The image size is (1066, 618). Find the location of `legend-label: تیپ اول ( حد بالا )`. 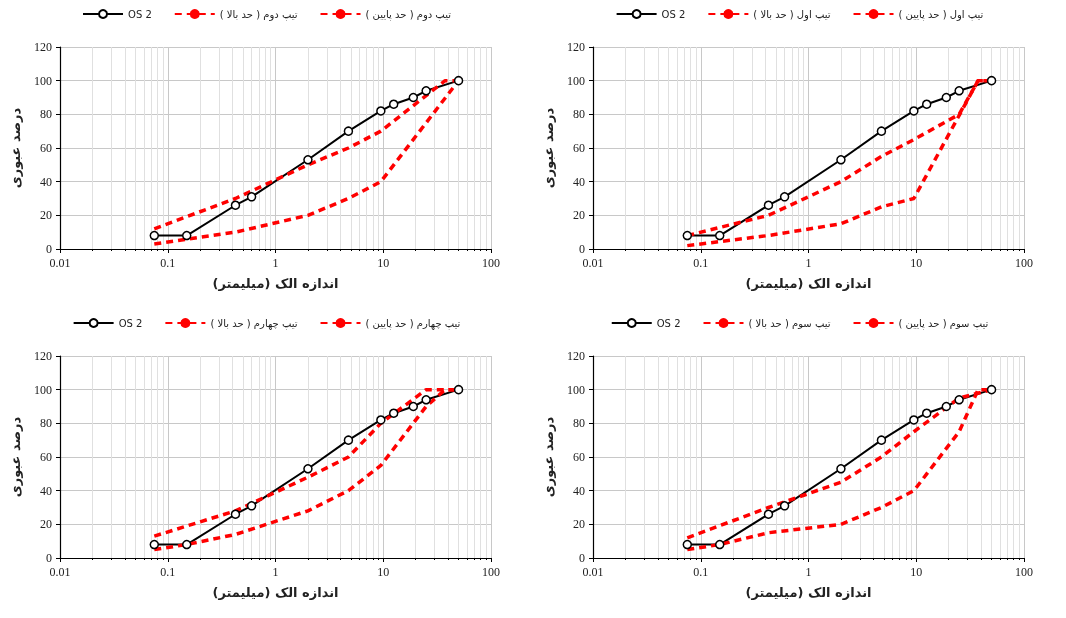

legend-label: تیپ اول ( حد بالا ) is located at coordinates (792, 14).